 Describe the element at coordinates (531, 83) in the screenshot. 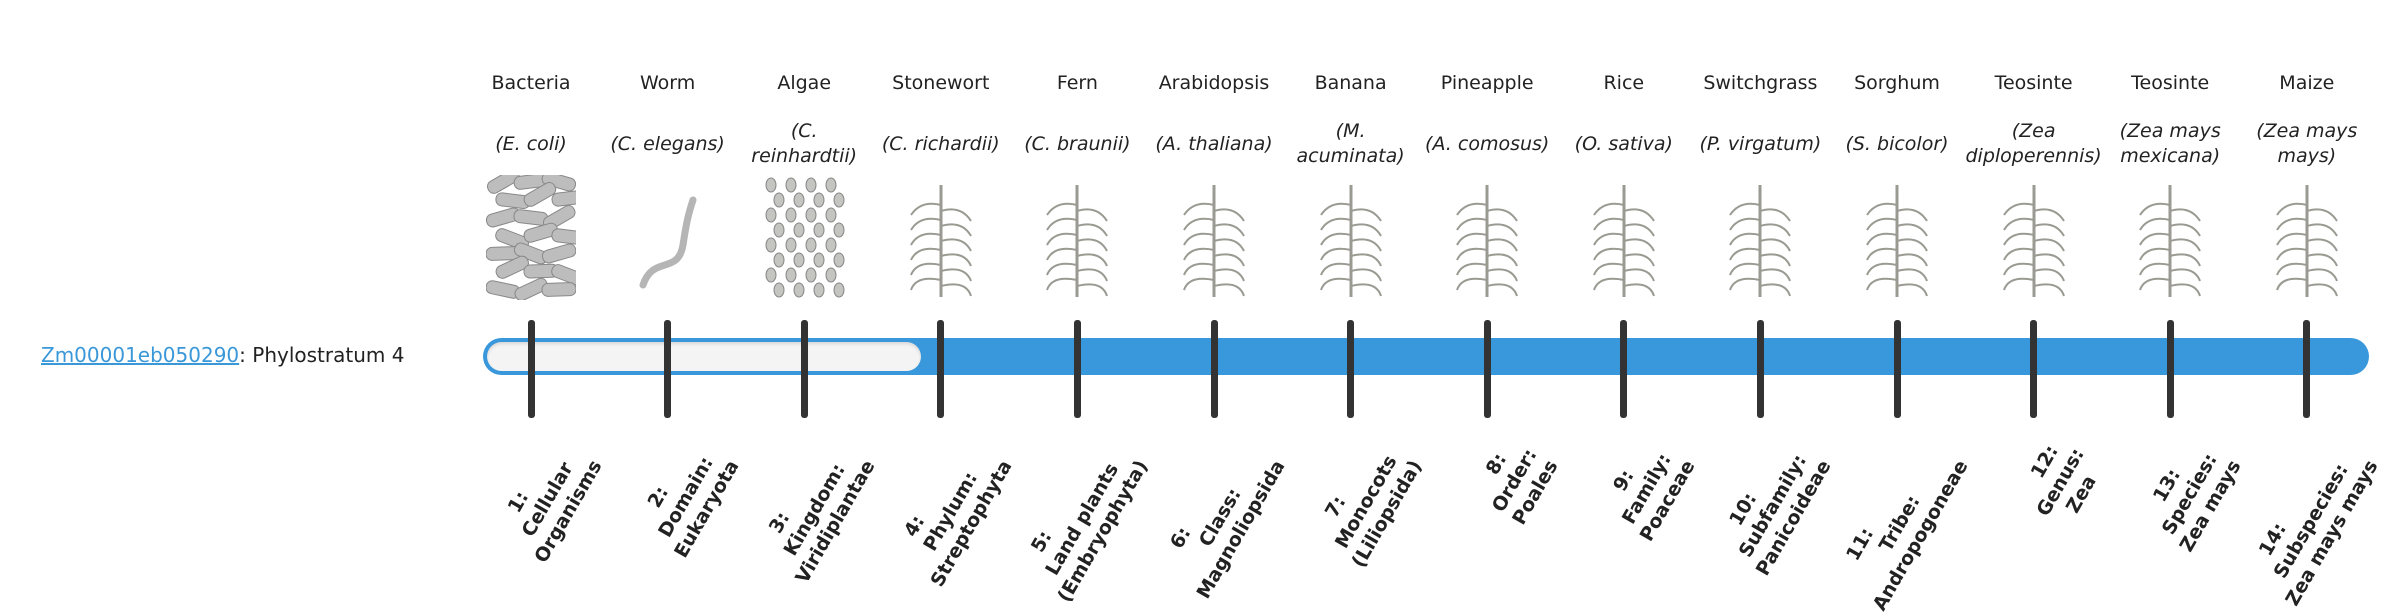

I see `organism-name: Bacteria` at that location.